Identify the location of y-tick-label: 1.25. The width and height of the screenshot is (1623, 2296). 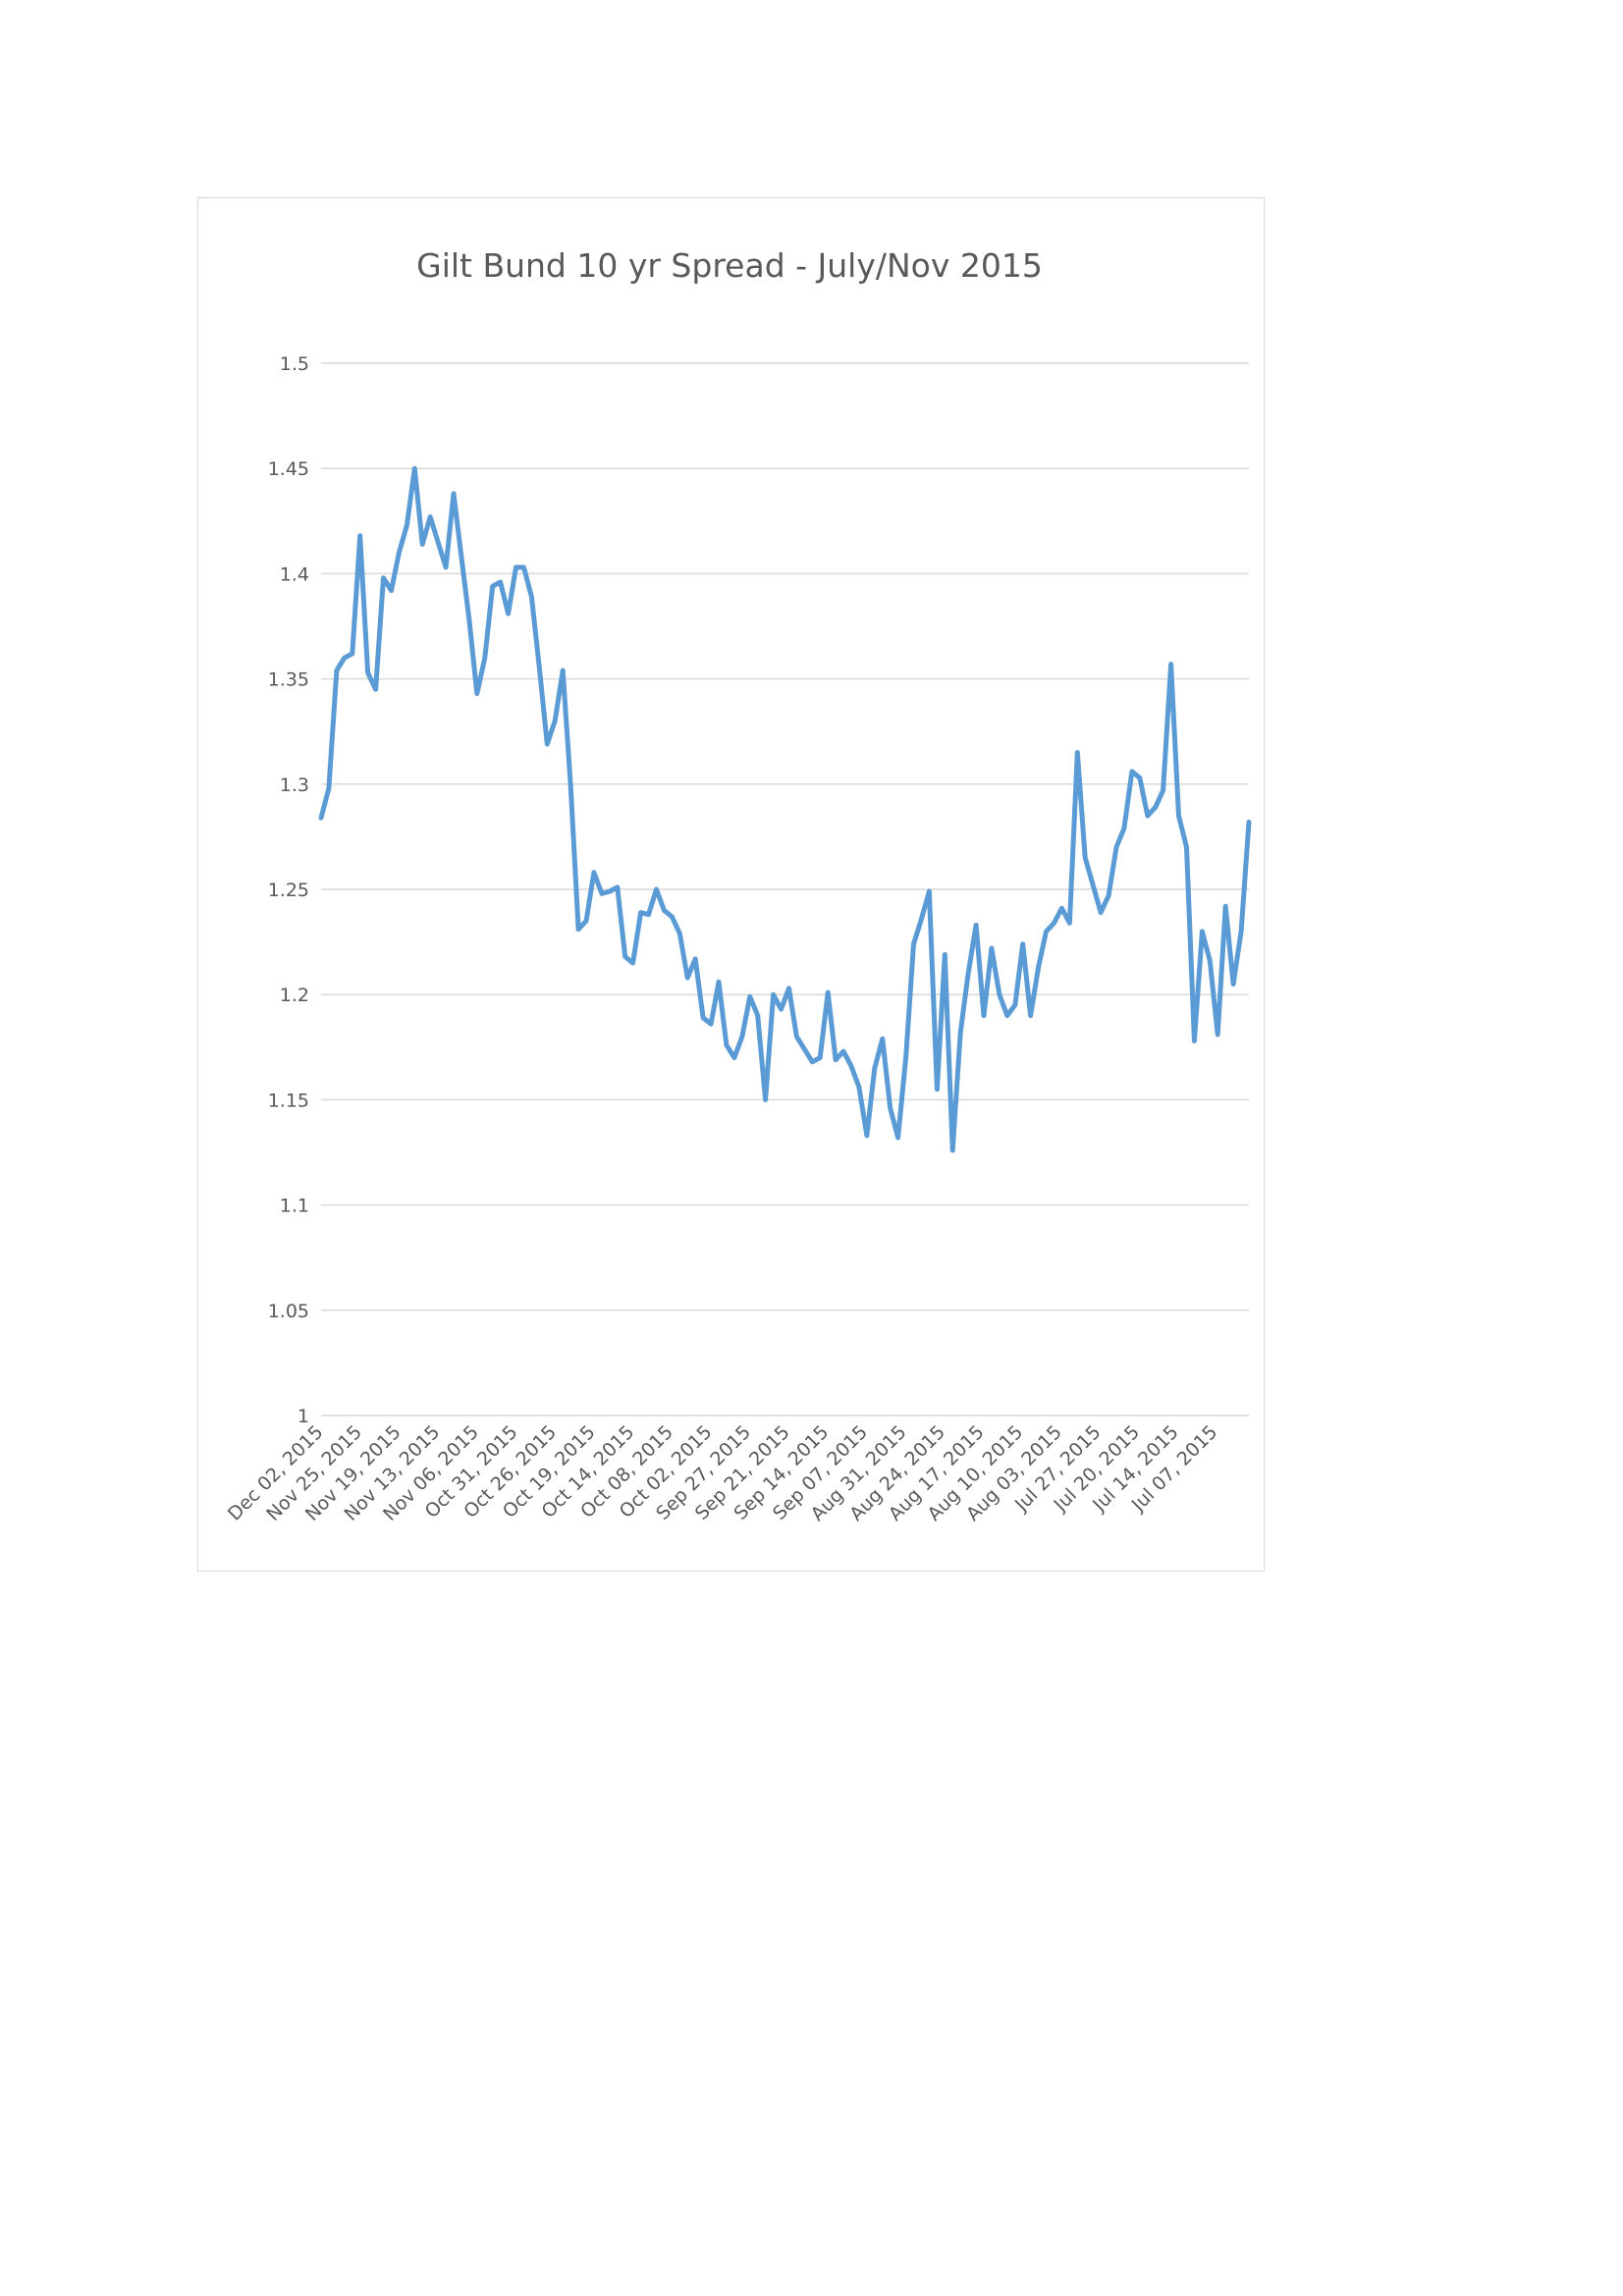
(288, 890).